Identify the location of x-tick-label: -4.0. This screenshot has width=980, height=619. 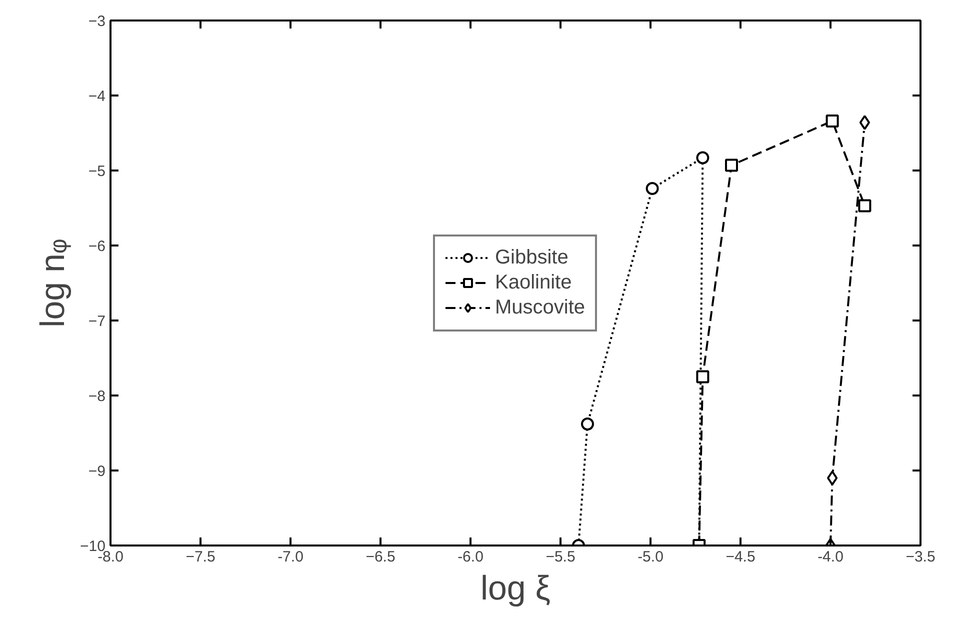
(831, 557).